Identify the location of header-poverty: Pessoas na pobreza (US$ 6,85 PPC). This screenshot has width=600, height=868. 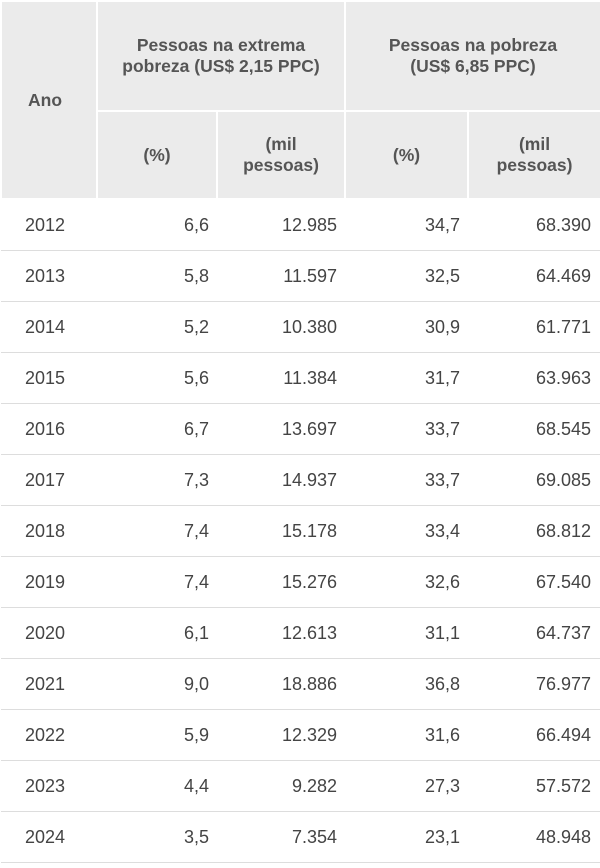
(472, 56).